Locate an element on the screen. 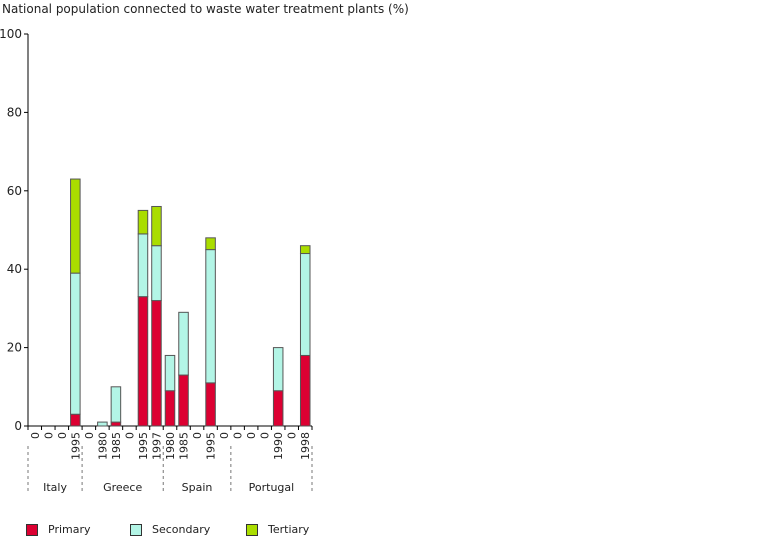 The width and height of the screenshot is (768, 537). group-label: Portugal is located at coordinates (272, 487).